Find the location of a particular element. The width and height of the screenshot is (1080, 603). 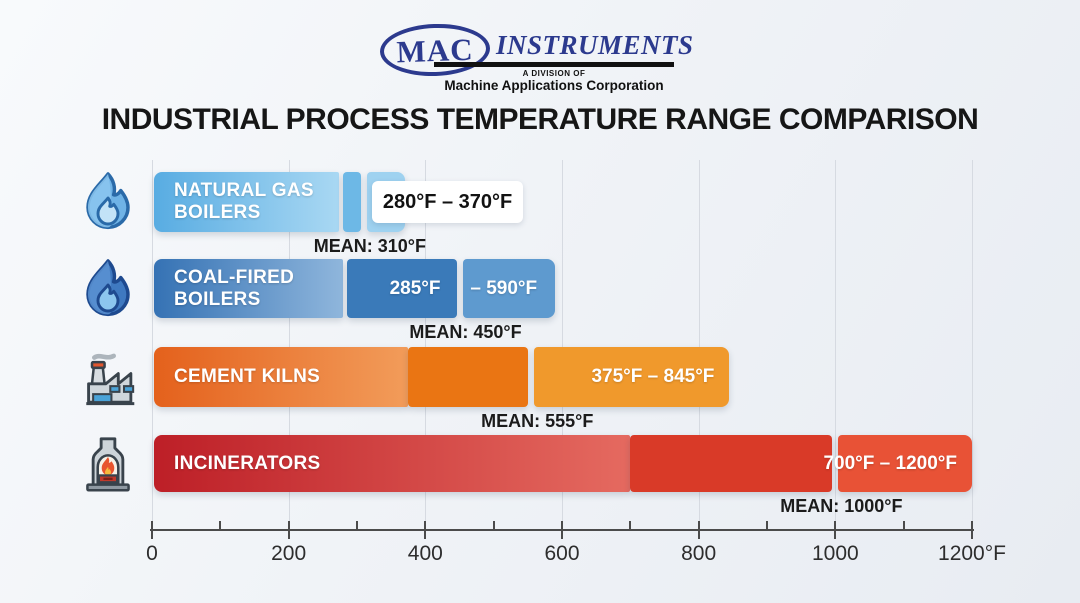

gas-flame-icon is located at coordinates (108, 202).